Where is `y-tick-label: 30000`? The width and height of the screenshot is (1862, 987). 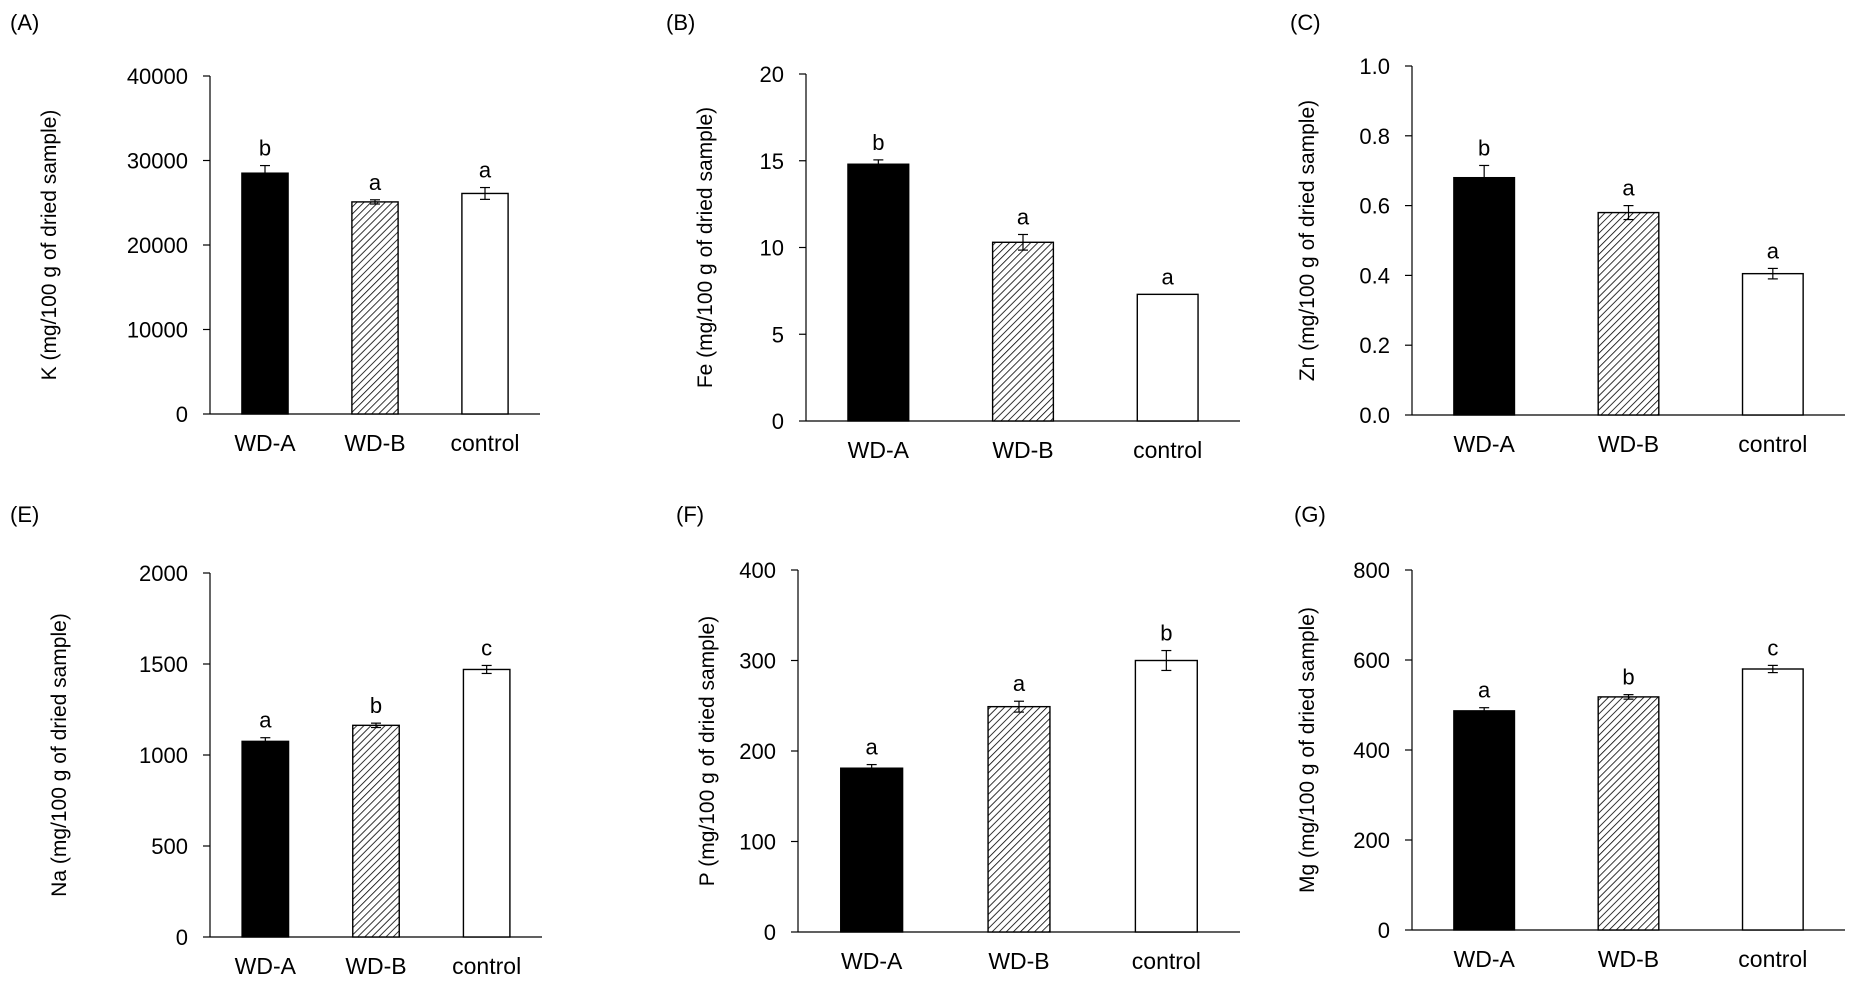
y-tick-label: 30000 is located at coordinates (157, 161).